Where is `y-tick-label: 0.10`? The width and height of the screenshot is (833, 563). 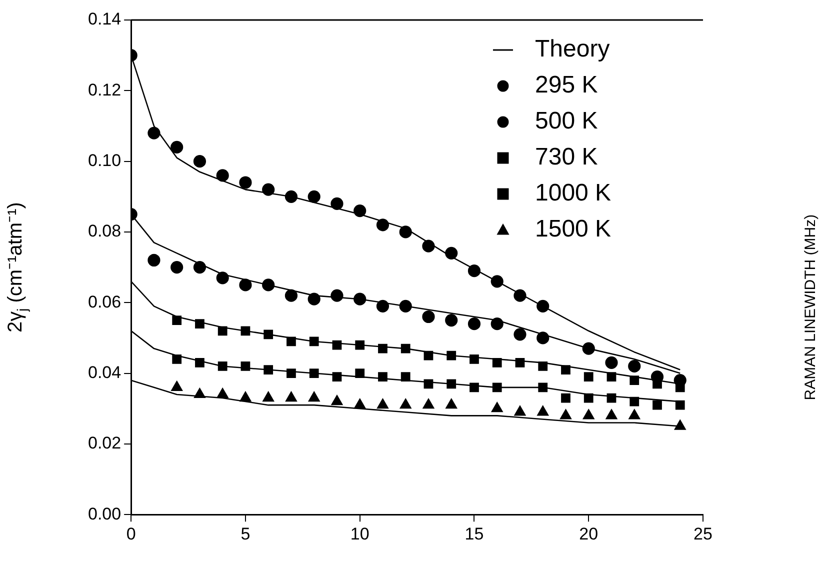
y-tick-label: 0.10 is located at coordinates (105, 160).